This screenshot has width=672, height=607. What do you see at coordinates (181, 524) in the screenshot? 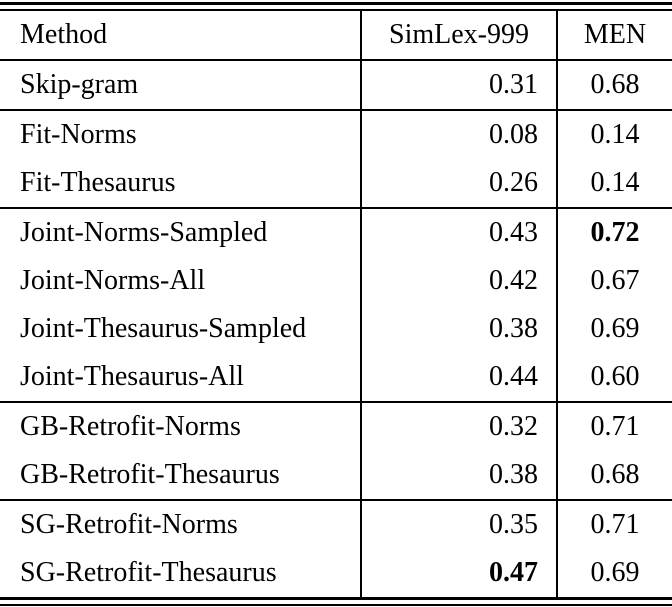
I see `method-cell: SG-Retrofit-Norms` at bounding box center [181, 524].